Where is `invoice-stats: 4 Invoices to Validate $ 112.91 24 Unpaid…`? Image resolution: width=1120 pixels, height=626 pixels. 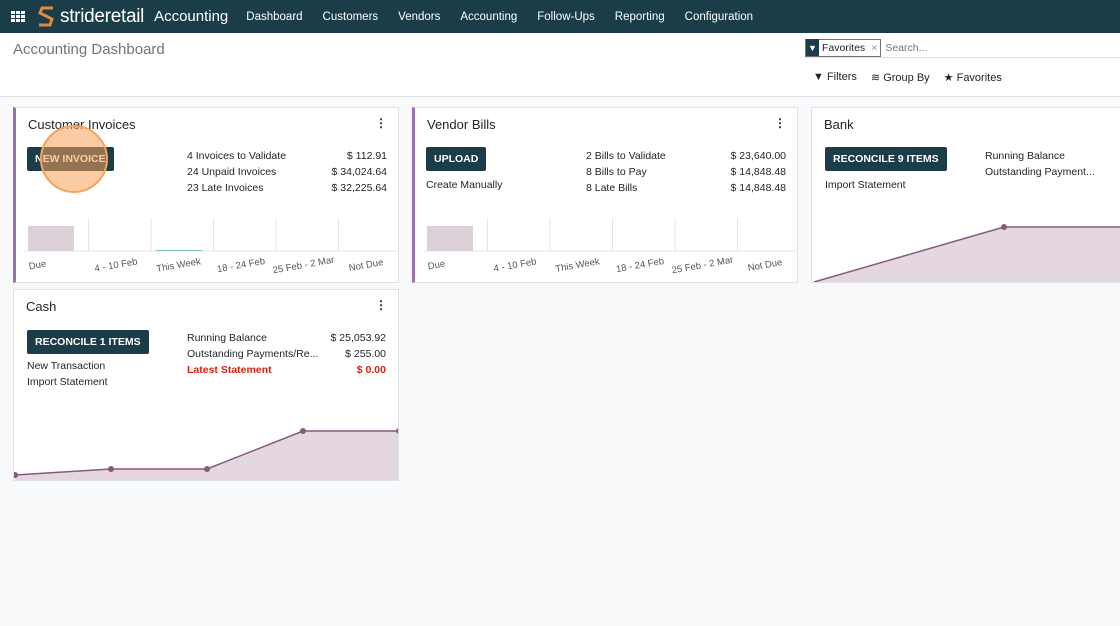
invoice-stats: 4 Invoices to Validate $ 112.91 24 Unpaid… is located at coordinates (287, 172).